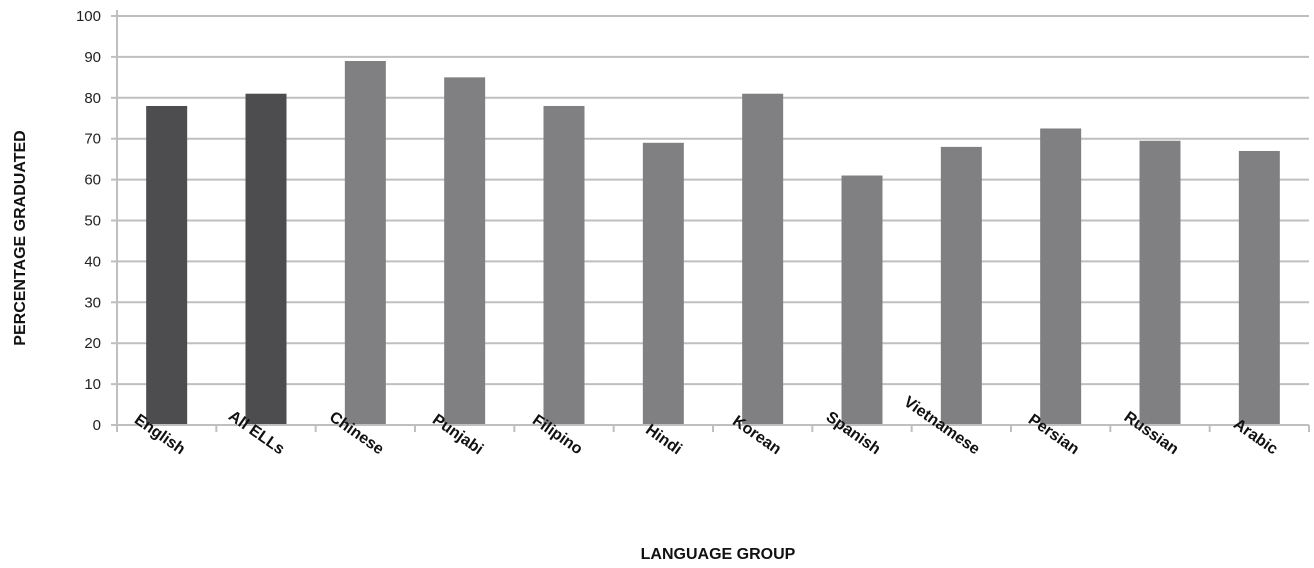 The image size is (1314, 568). I want to click on y-tick-label: 60, so click(92, 180).